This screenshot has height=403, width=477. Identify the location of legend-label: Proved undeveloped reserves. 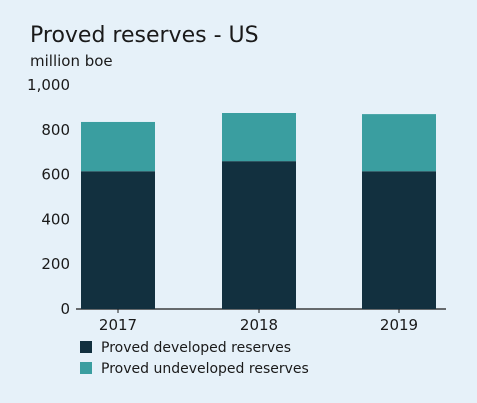
(205, 369).